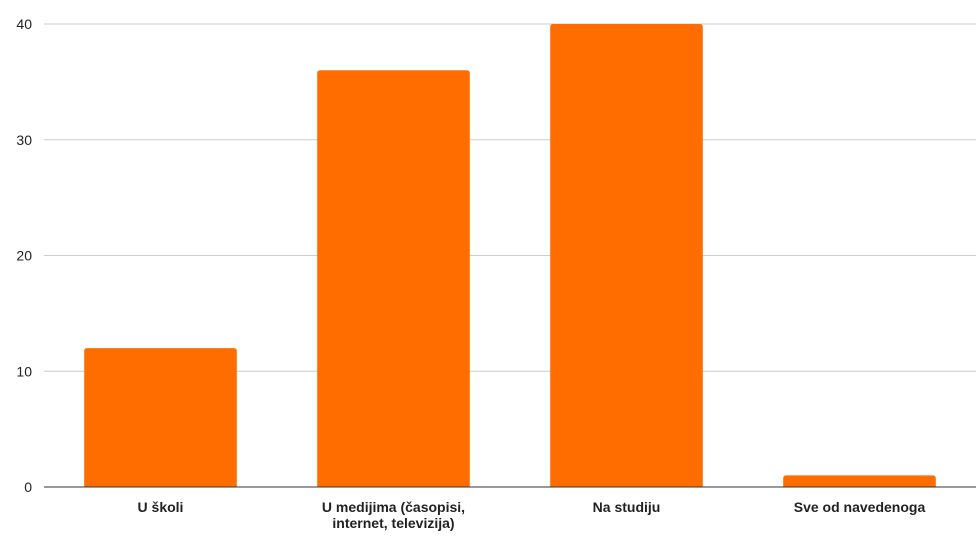 Image resolution: width=976 pixels, height=536 pixels. Describe the element at coordinates (860, 507) in the screenshot. I see `x-tick-label: Sve od navedenoga` at that location.